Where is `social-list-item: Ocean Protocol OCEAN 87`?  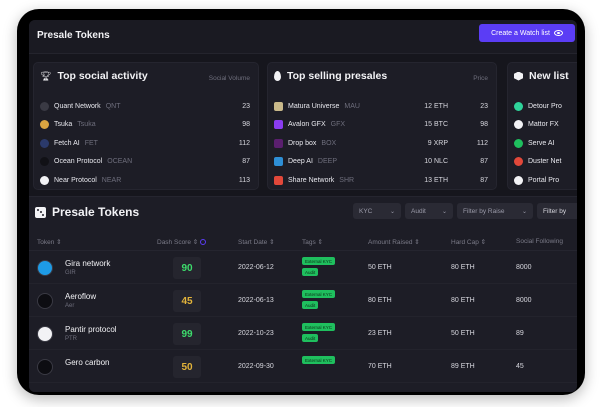
social-list-item: Ocean Protocol OCEAN 87 is located at coordinates (145, 162).